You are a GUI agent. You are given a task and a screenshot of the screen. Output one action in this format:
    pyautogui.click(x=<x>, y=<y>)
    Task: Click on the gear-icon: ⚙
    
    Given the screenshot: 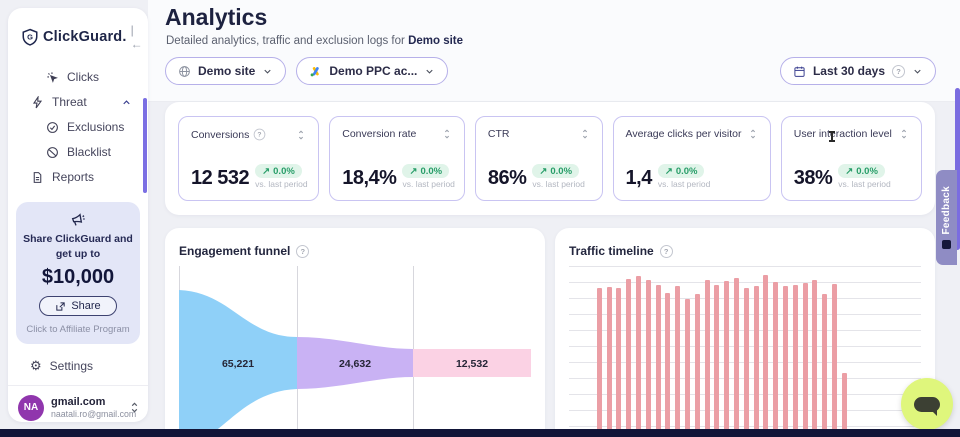 What is the action you would take?
    pyautogui.click(x=36, y=365)
    